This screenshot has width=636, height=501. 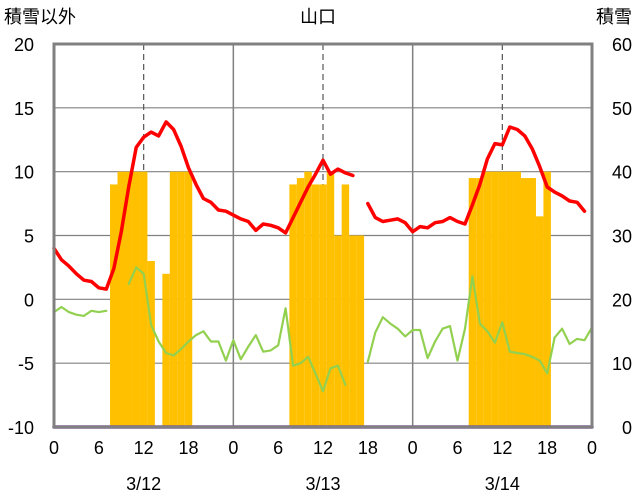 What do you see at coordinates (29, 237) in the screenshot?
I see `left-tick-label: 5` at bounding box center [29, 237].